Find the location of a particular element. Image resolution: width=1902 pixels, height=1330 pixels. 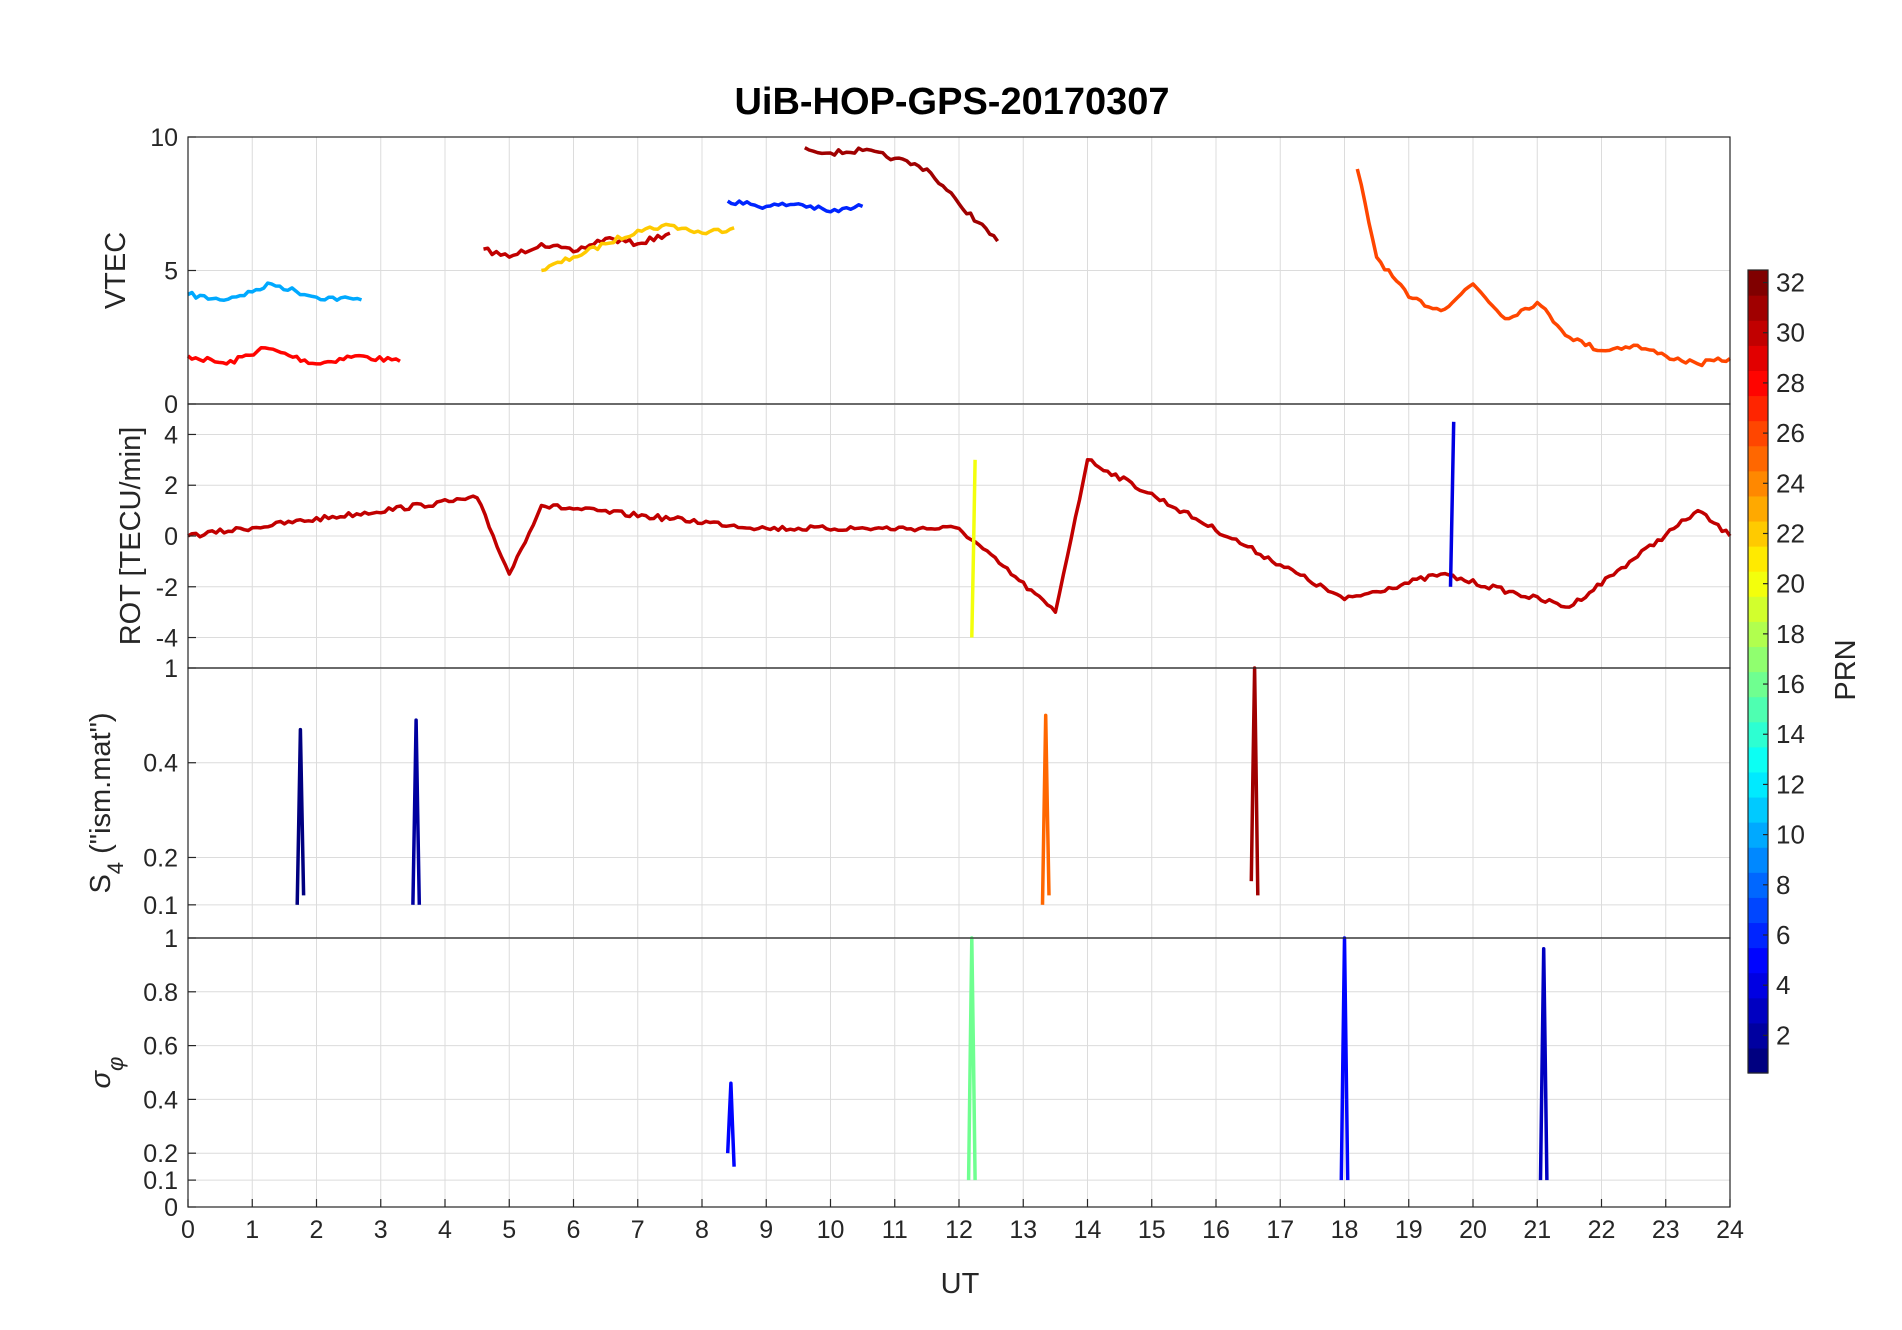

colorbar-tick-label: 4 is located at coordinates (1783, 985).